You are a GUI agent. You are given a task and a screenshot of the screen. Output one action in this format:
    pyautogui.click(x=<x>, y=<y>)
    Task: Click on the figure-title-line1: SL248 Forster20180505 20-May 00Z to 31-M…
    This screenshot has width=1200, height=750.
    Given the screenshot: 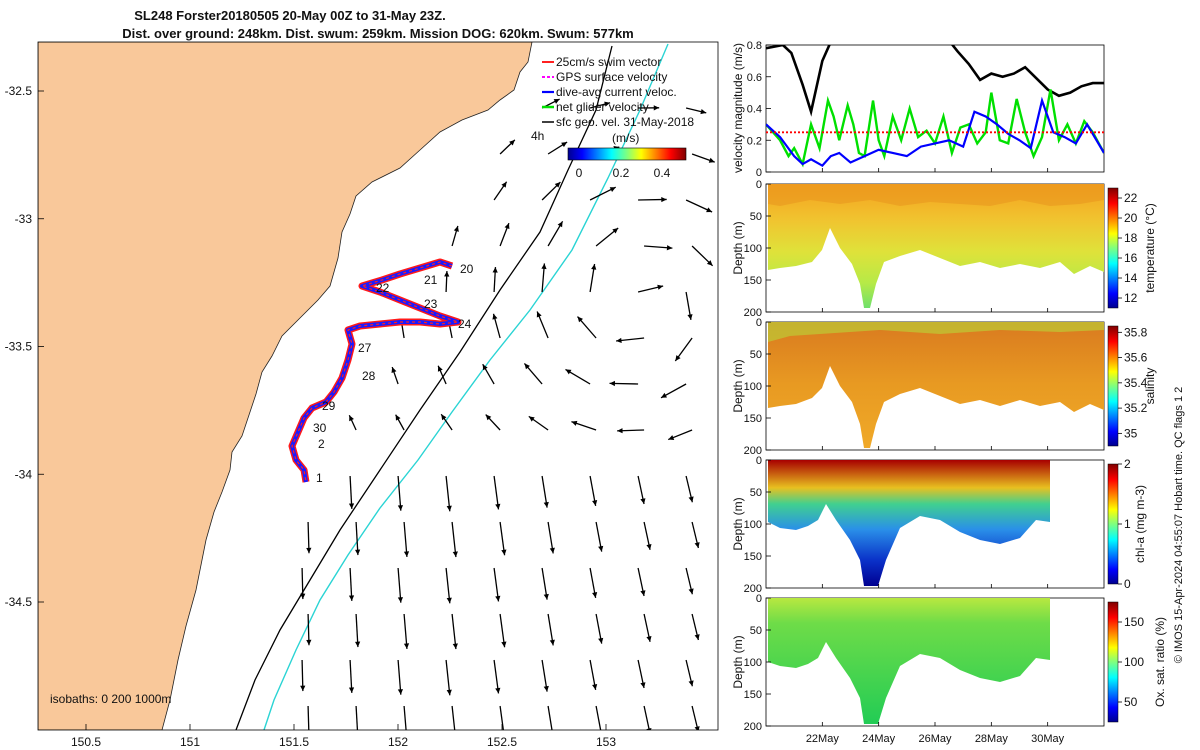 What is the action you would take?
    pyautogui.click(x=289, y=15)
    